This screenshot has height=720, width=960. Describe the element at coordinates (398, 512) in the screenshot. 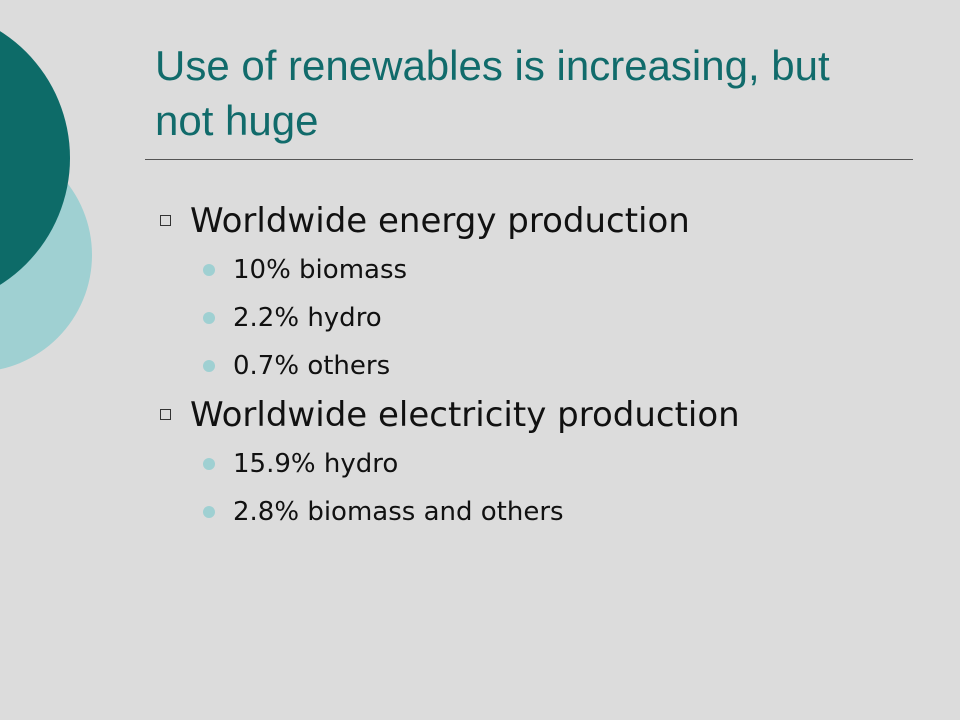

I see `sub-bullet-text: 2.8% biomass and others` at that location.